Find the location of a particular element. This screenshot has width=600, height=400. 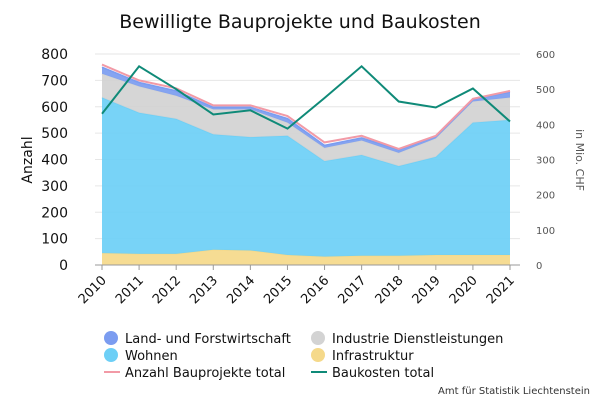

y-left-tick-label: 400 is located at coordinates (54, 161).